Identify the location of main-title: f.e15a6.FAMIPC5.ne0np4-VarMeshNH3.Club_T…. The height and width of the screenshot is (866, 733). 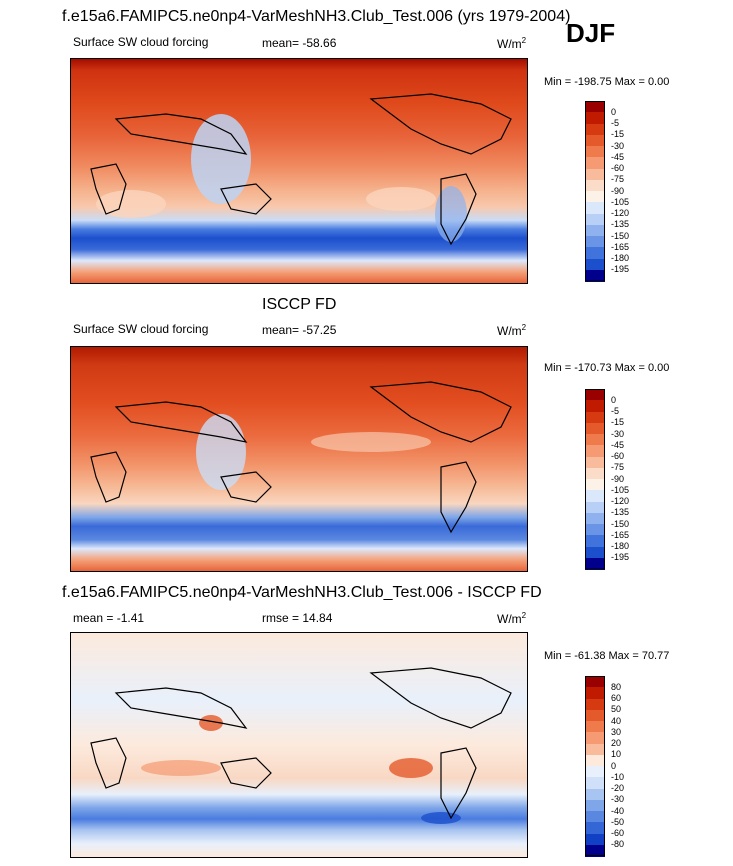
(316, 16).